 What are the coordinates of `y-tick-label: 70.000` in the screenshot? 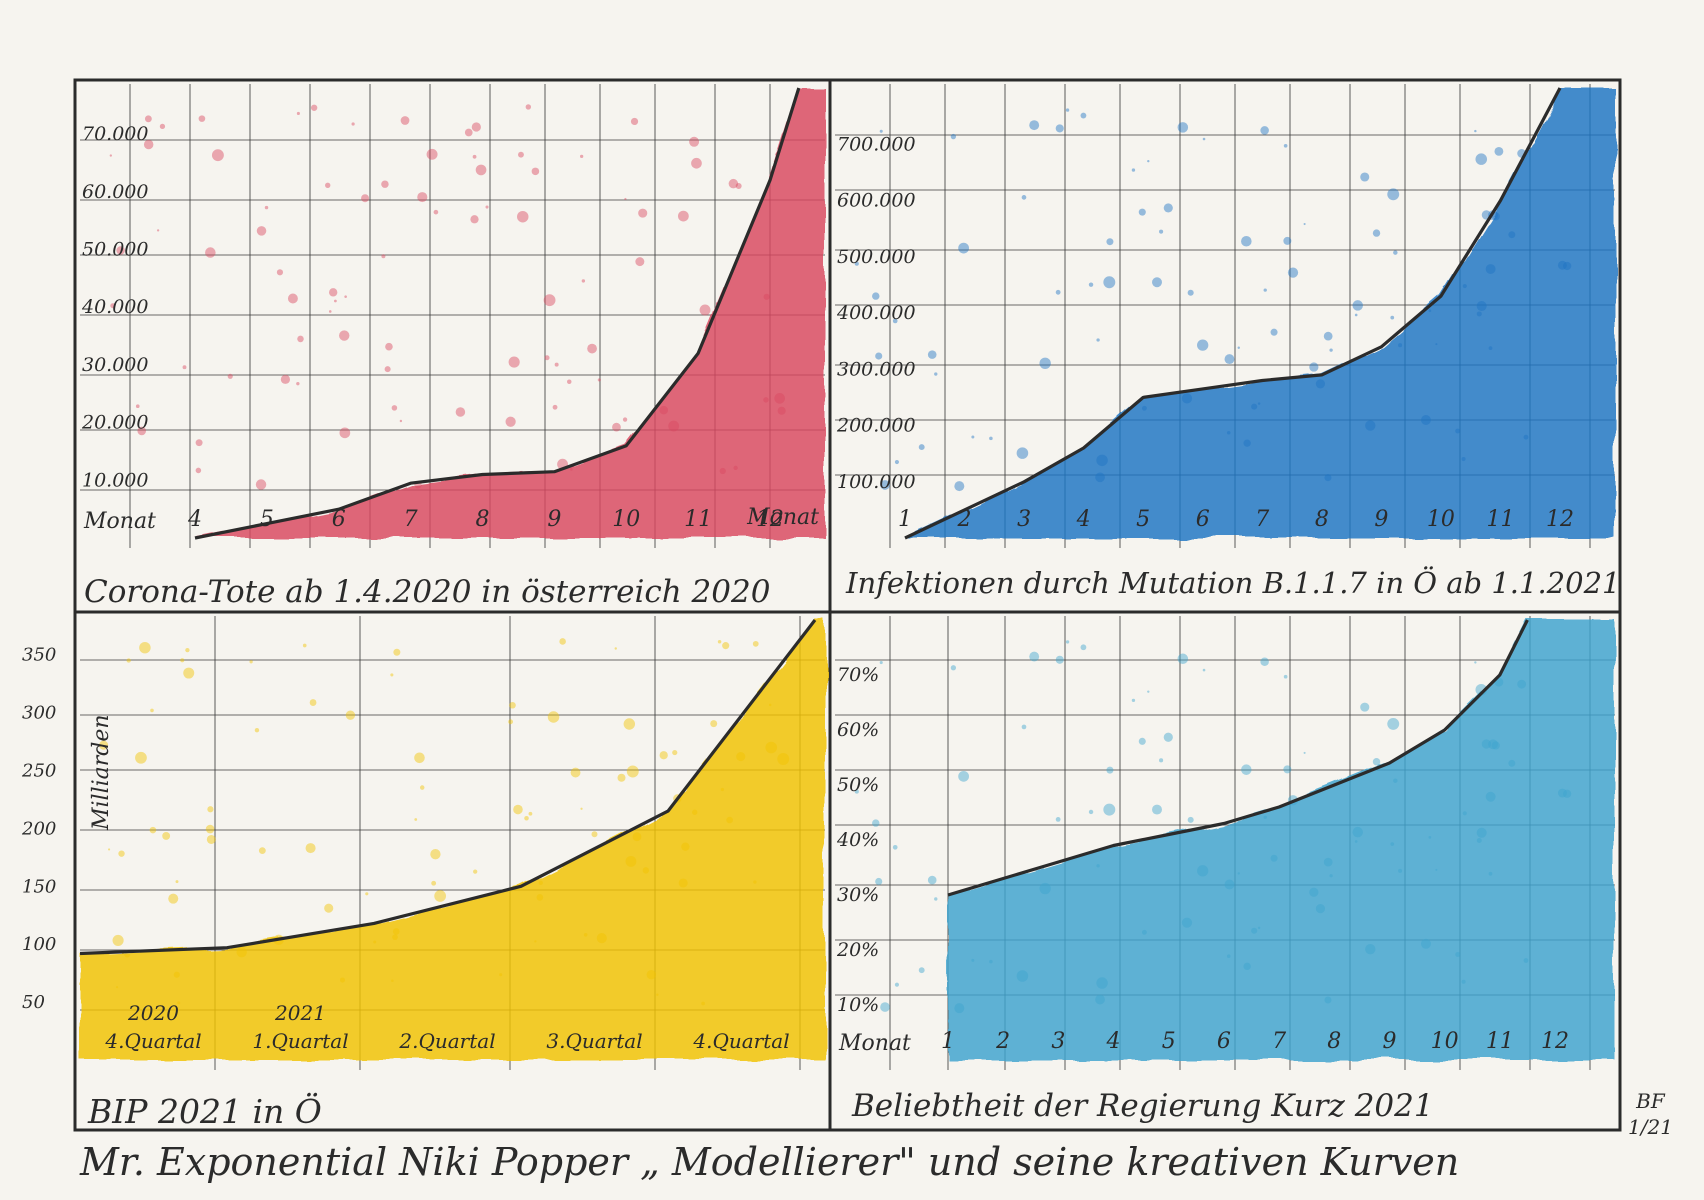 It's located at (115, 134).